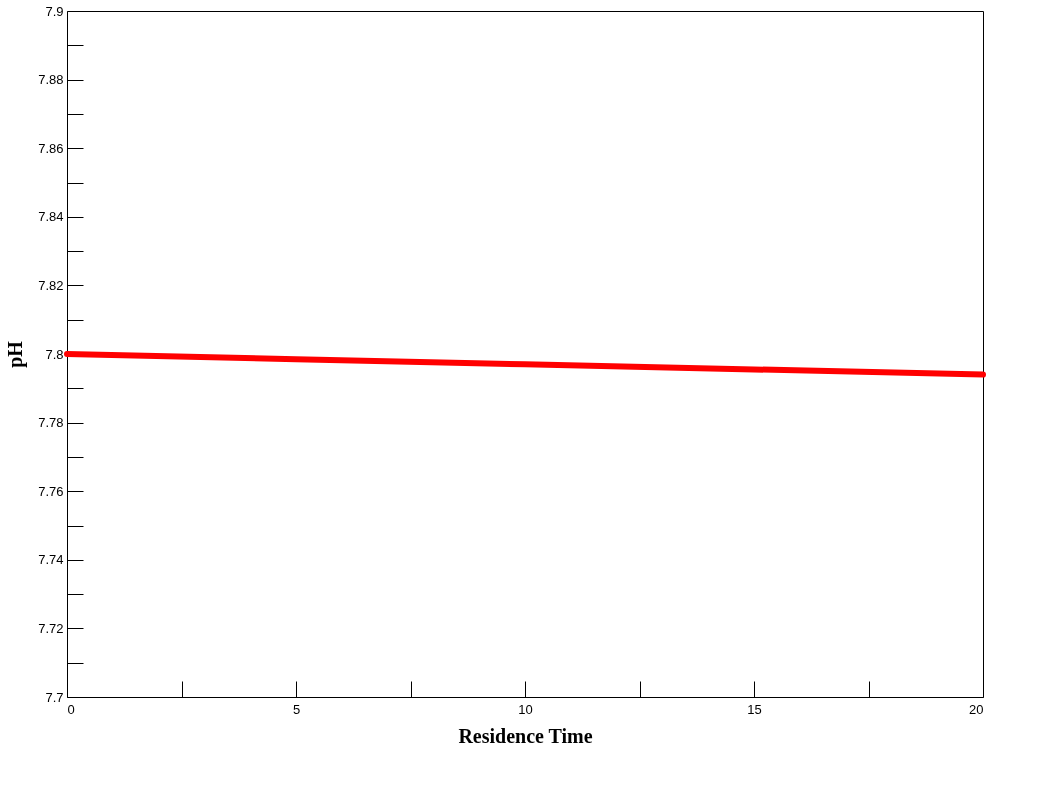  Describe the element at coordinates (976, 709) in the screenshot. I see `x-tick-label: 20` at that location.